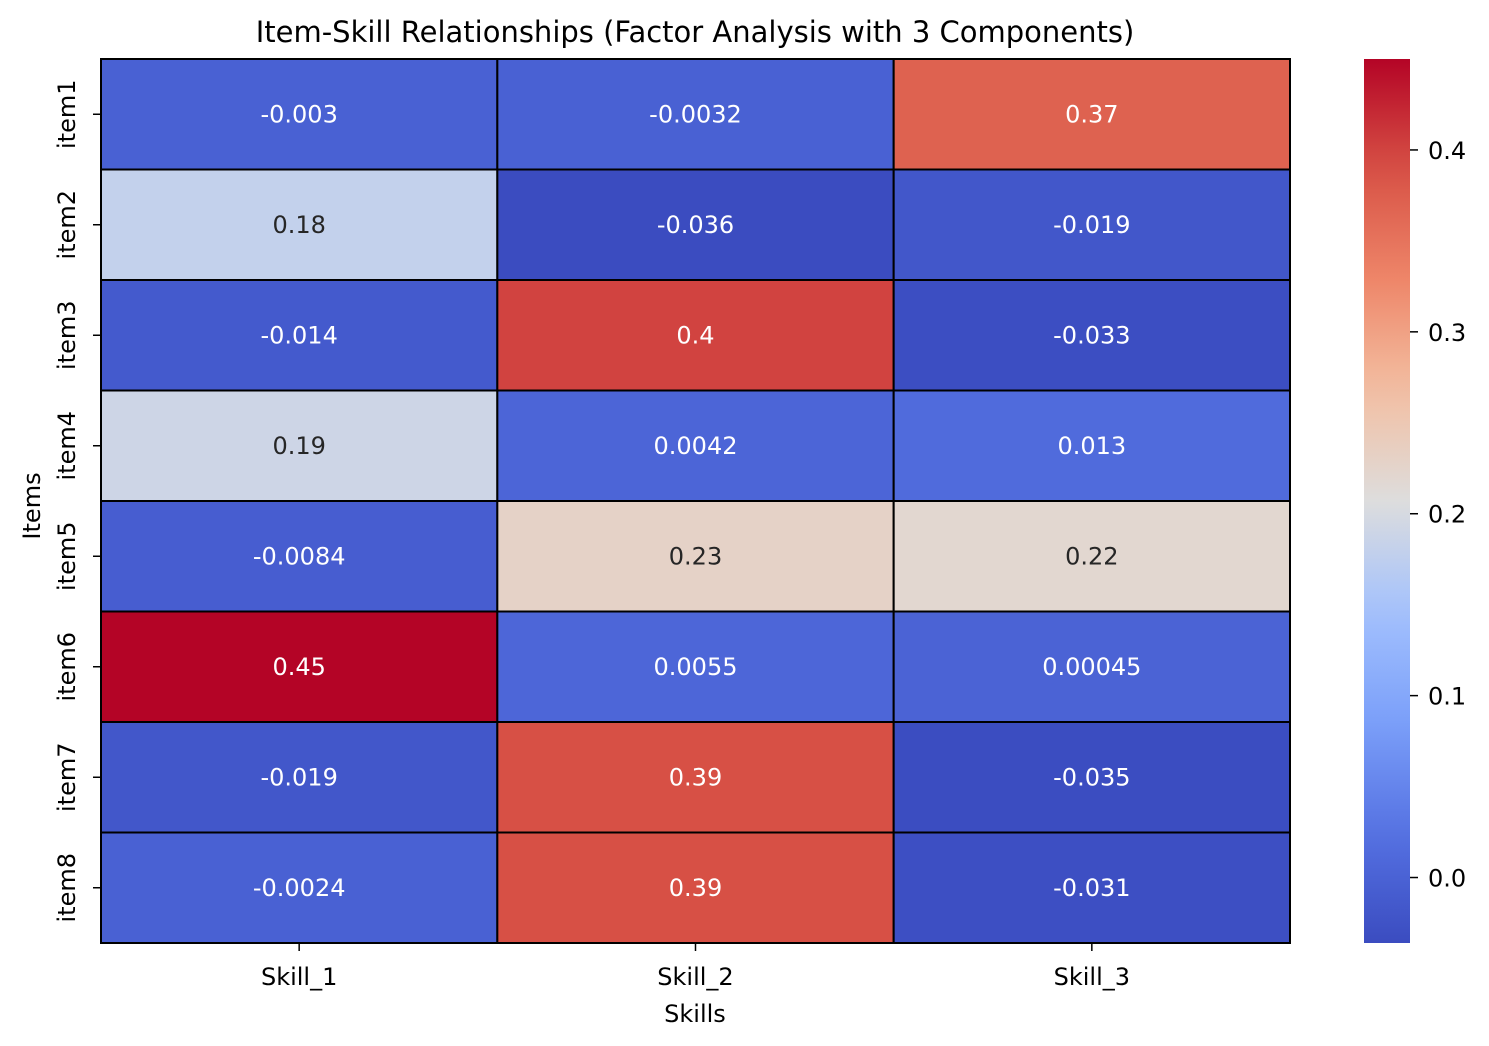  I want to click on y-tick-label: item5, so click(67, 557).